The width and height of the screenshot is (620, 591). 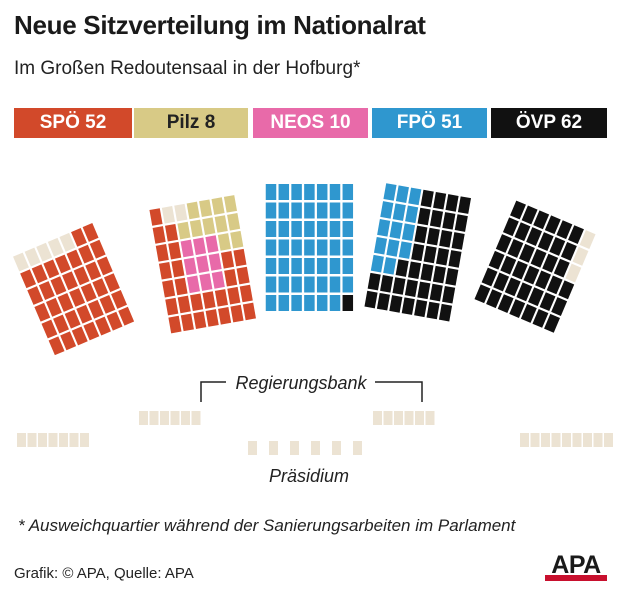 I want to click on legend-spoe: SPÖ 52, so click(x=73, y=123).